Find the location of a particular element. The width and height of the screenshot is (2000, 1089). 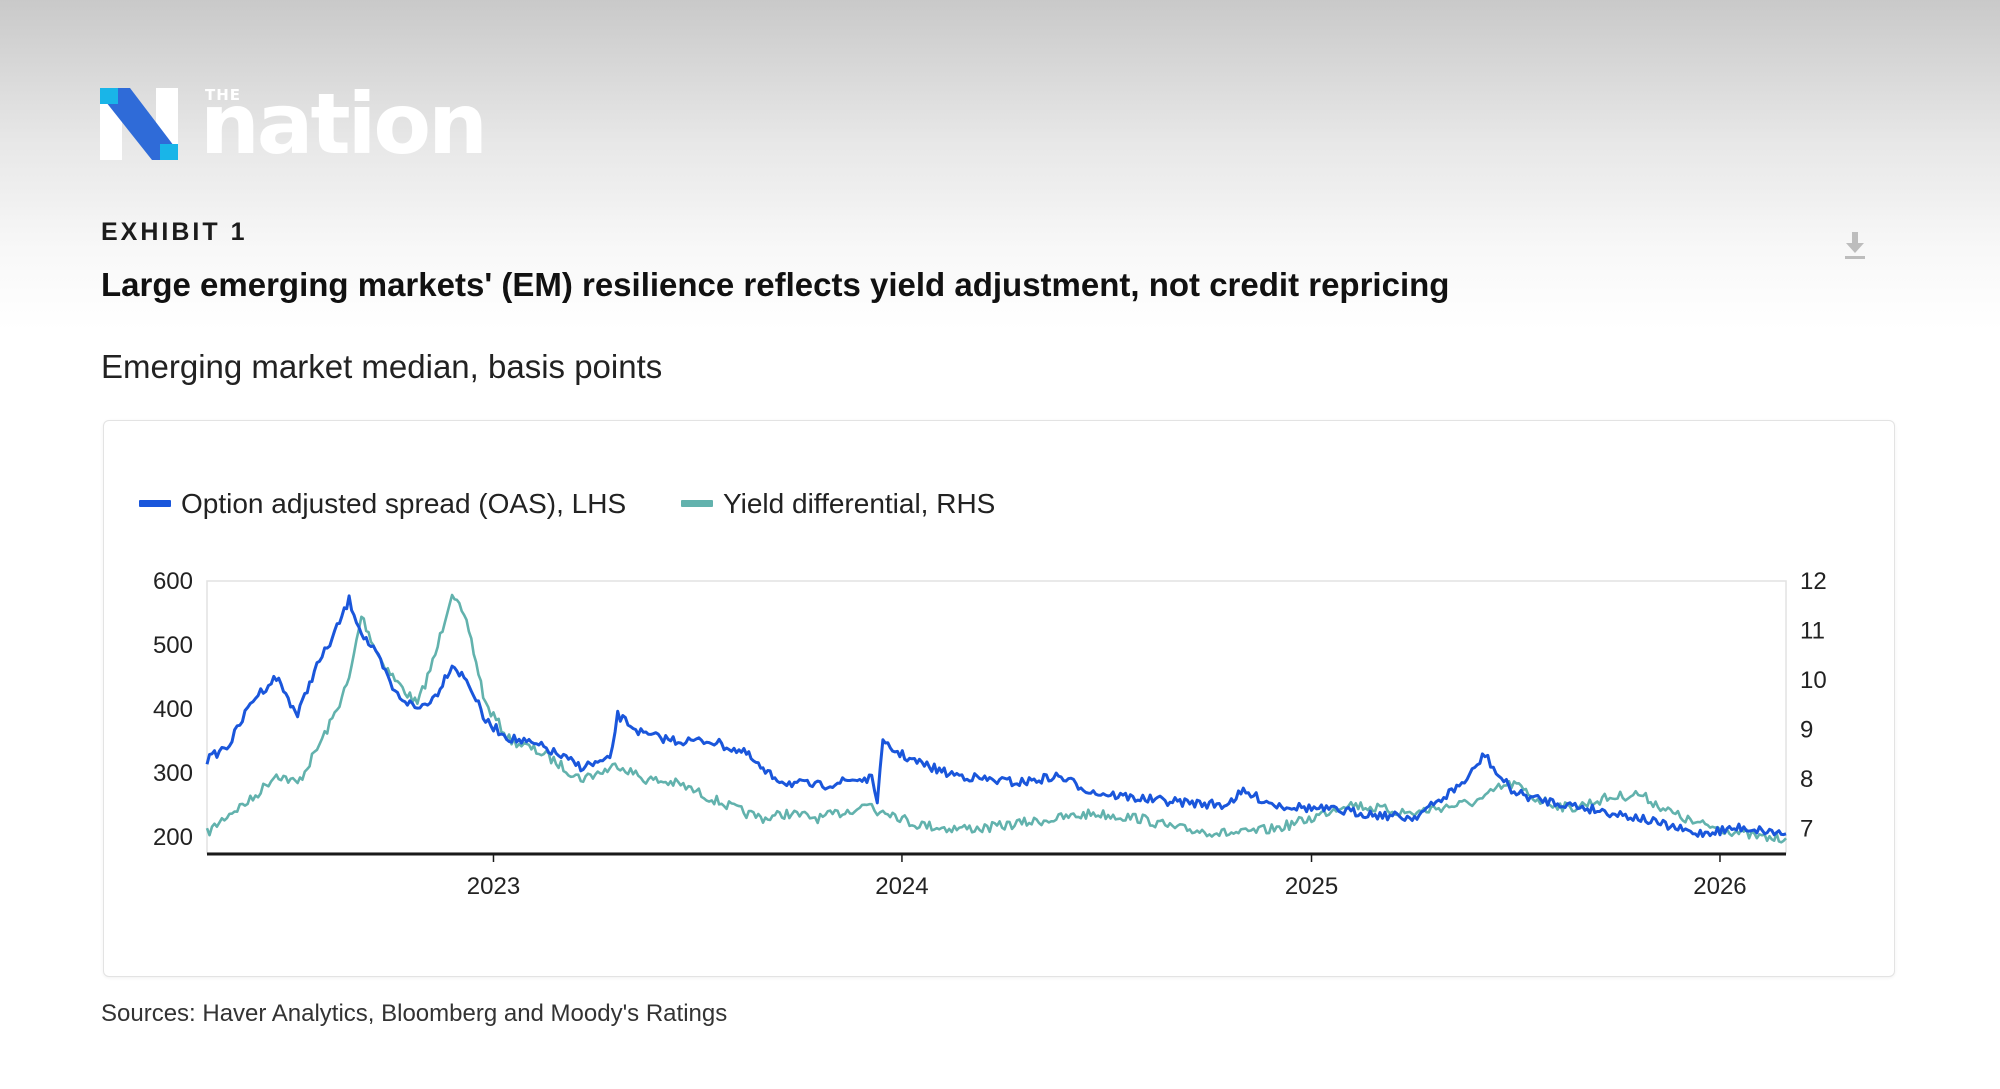

y-left-tick-label: 600 is located at coordinates (173, 581).